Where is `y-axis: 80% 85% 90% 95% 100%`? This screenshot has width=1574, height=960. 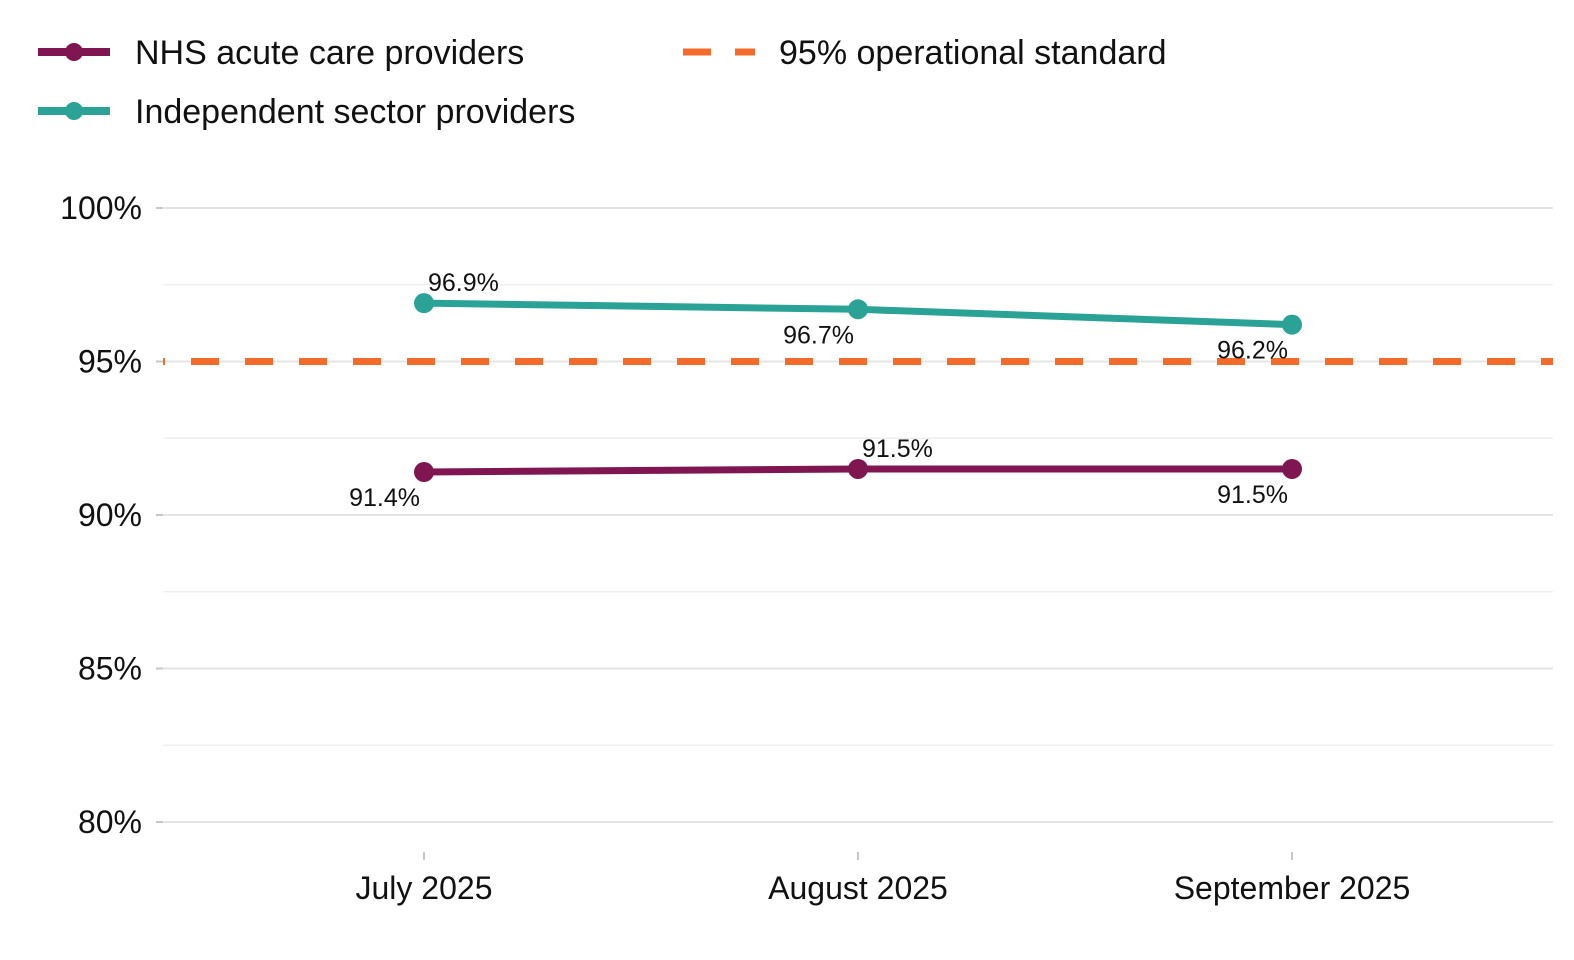
y-axis: 80% 85% 90% 95% 100% is located at coordinates (111, 515).